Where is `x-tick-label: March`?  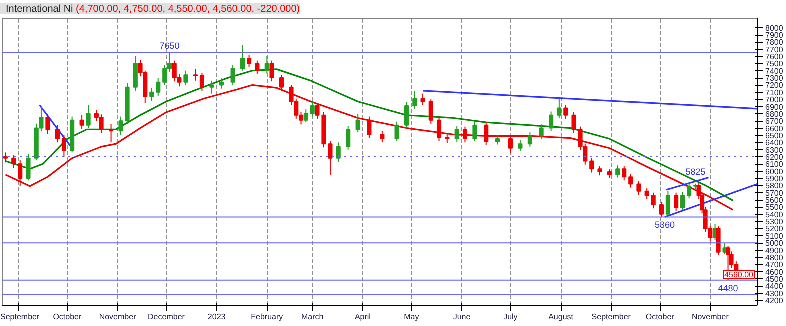
x-tick-label: March is located at coordinates (313, 317).